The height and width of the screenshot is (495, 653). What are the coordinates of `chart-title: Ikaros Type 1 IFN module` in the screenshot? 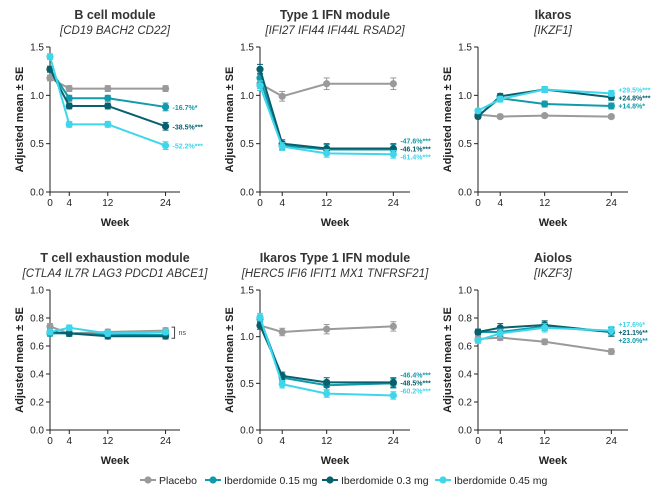 It's located at (335, 258).